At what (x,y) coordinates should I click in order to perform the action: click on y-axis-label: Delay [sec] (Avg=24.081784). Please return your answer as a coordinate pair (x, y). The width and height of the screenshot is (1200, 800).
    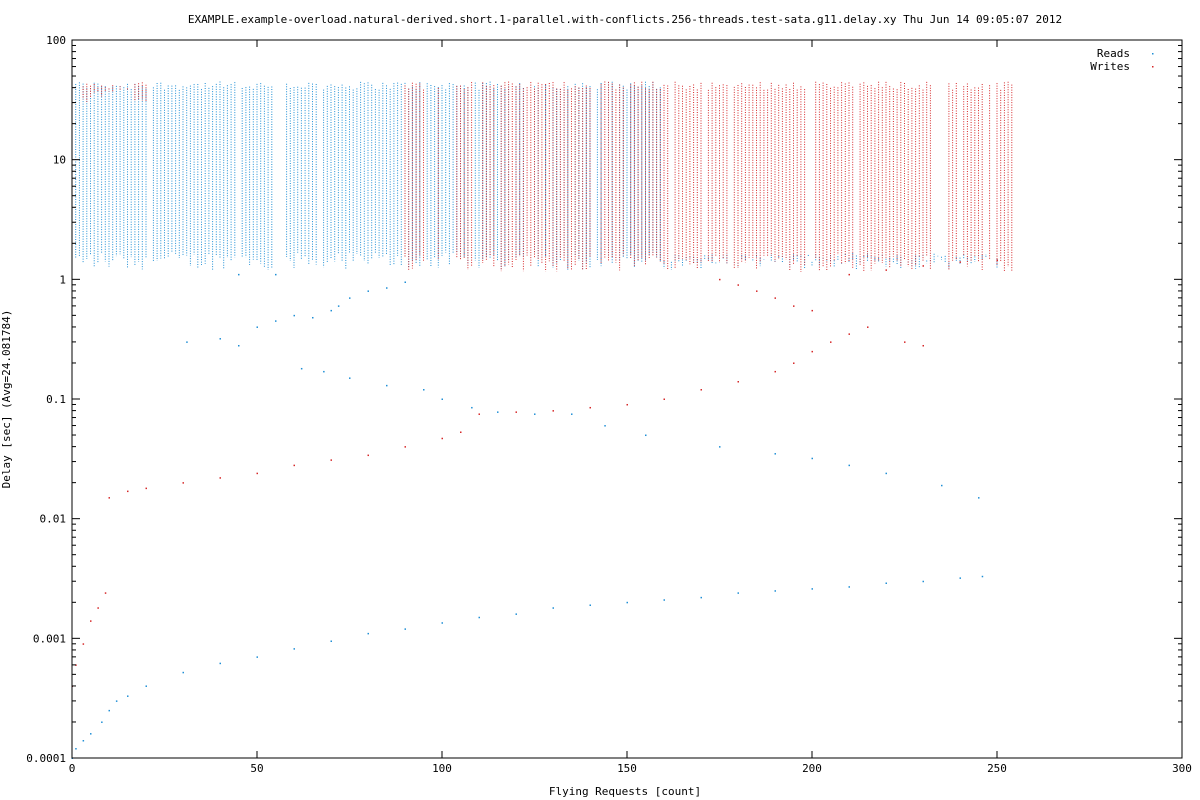
    Looking at the image, I should click on (6, 399).